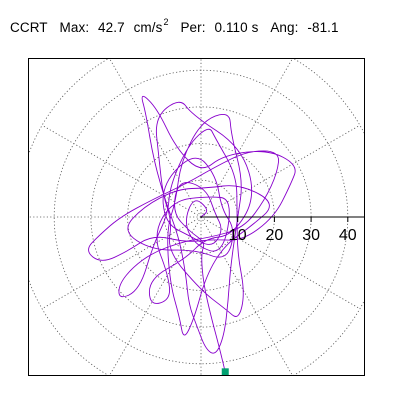 The width and height of the screenshot is (400, 400). I want to click on period-label: Per:, so click(193, 27).